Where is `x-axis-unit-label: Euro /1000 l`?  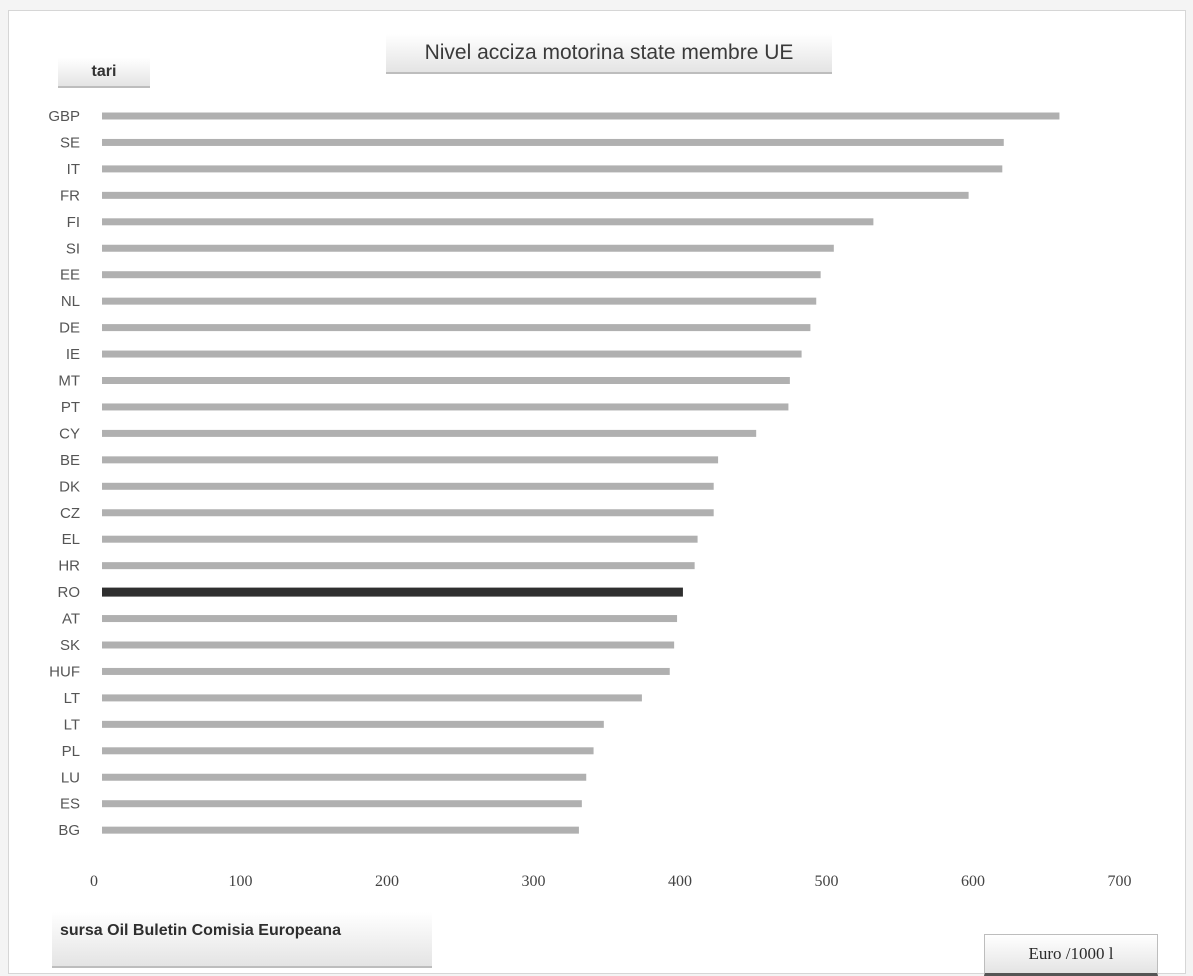
x-axis-unit-label: Euro /1000 l is located at coordinates (1071, 955).